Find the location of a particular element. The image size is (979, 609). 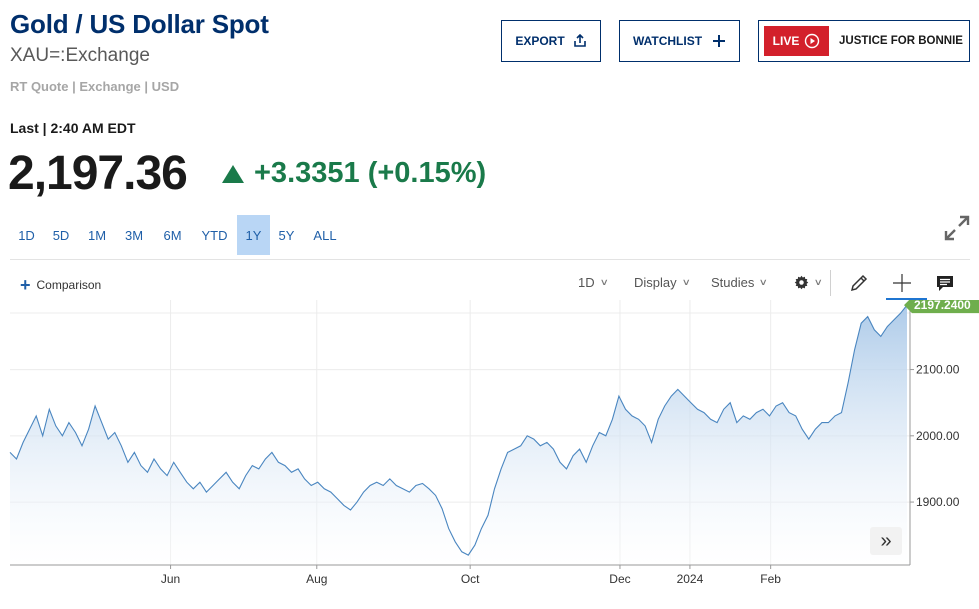

interval-label: 1D is located at coordinates (586, 282).